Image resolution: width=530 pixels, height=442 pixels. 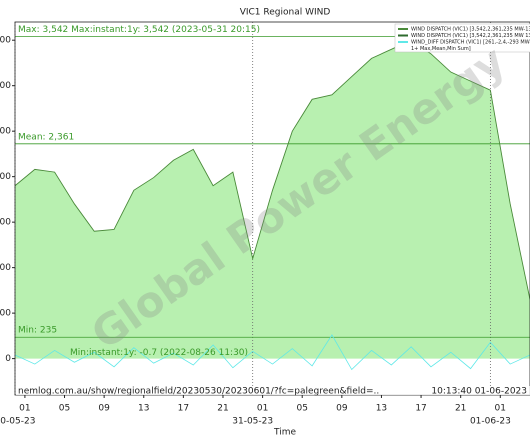 What do you see at coordinates (17, 422) in the screenshot?
I see `date-label: 30-05-23` at bounding box center [17, 422].